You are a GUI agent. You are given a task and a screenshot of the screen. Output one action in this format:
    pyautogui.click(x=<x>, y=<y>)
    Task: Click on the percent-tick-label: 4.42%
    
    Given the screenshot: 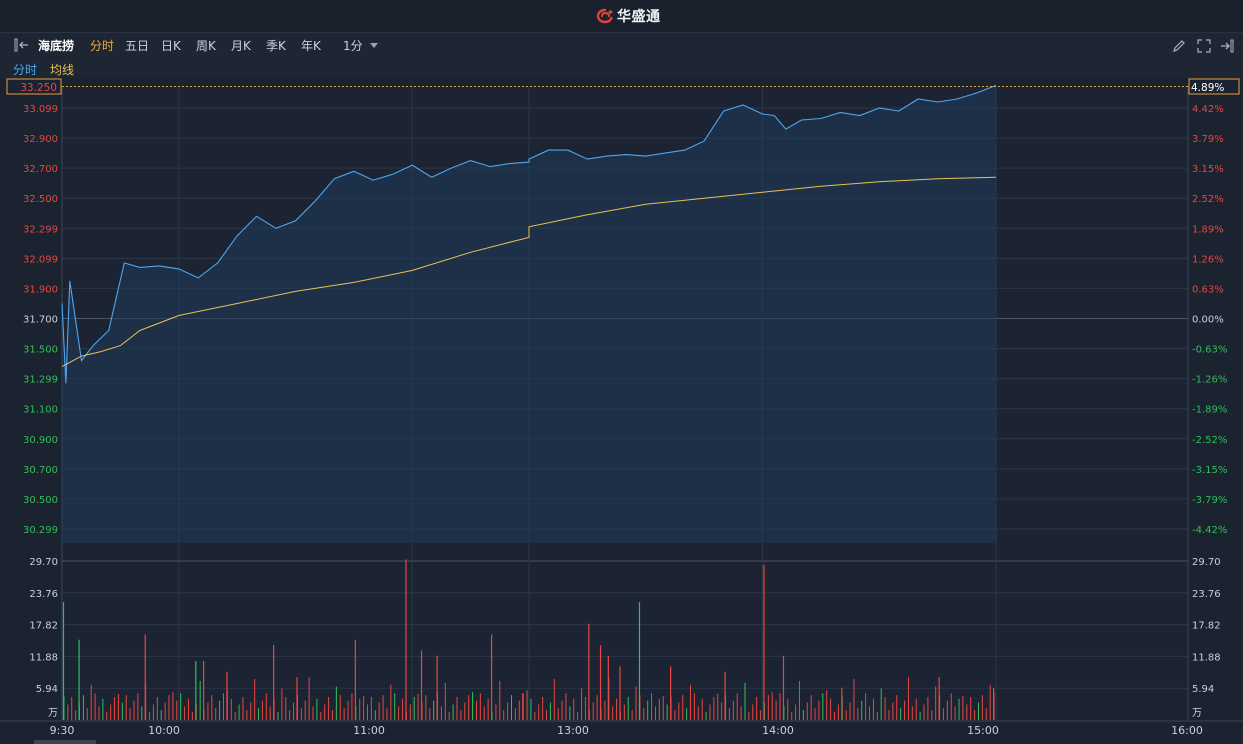 What is the action you would take?
    pyautogui.click(x=1208, y=109)
    